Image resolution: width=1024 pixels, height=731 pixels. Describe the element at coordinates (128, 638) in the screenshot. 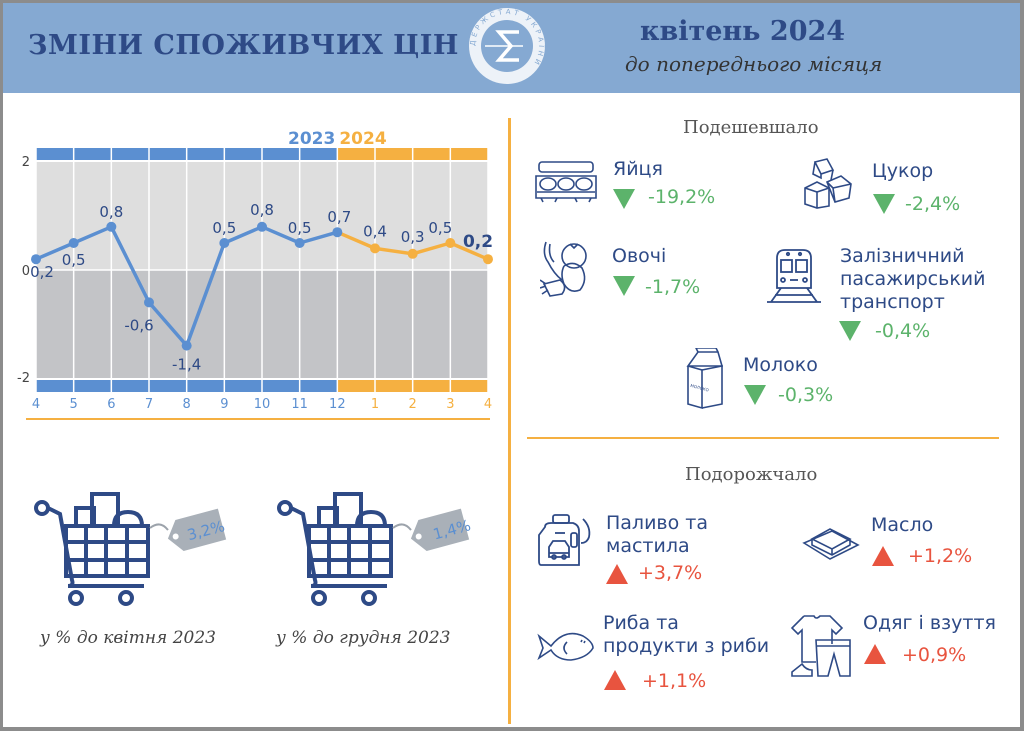

I see `cart-annual-caption: у % до квітня 2023` at that location.